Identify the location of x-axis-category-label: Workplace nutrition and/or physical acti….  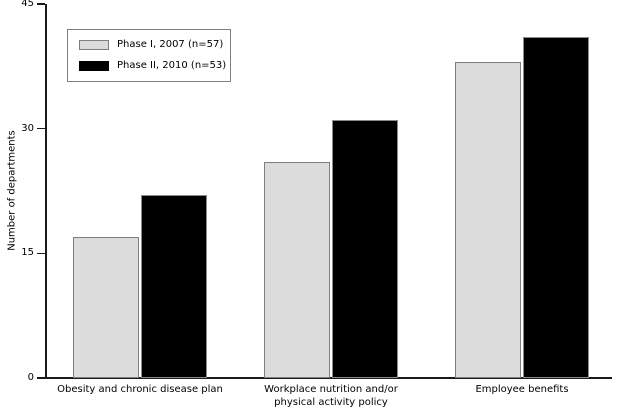
(331, 396).